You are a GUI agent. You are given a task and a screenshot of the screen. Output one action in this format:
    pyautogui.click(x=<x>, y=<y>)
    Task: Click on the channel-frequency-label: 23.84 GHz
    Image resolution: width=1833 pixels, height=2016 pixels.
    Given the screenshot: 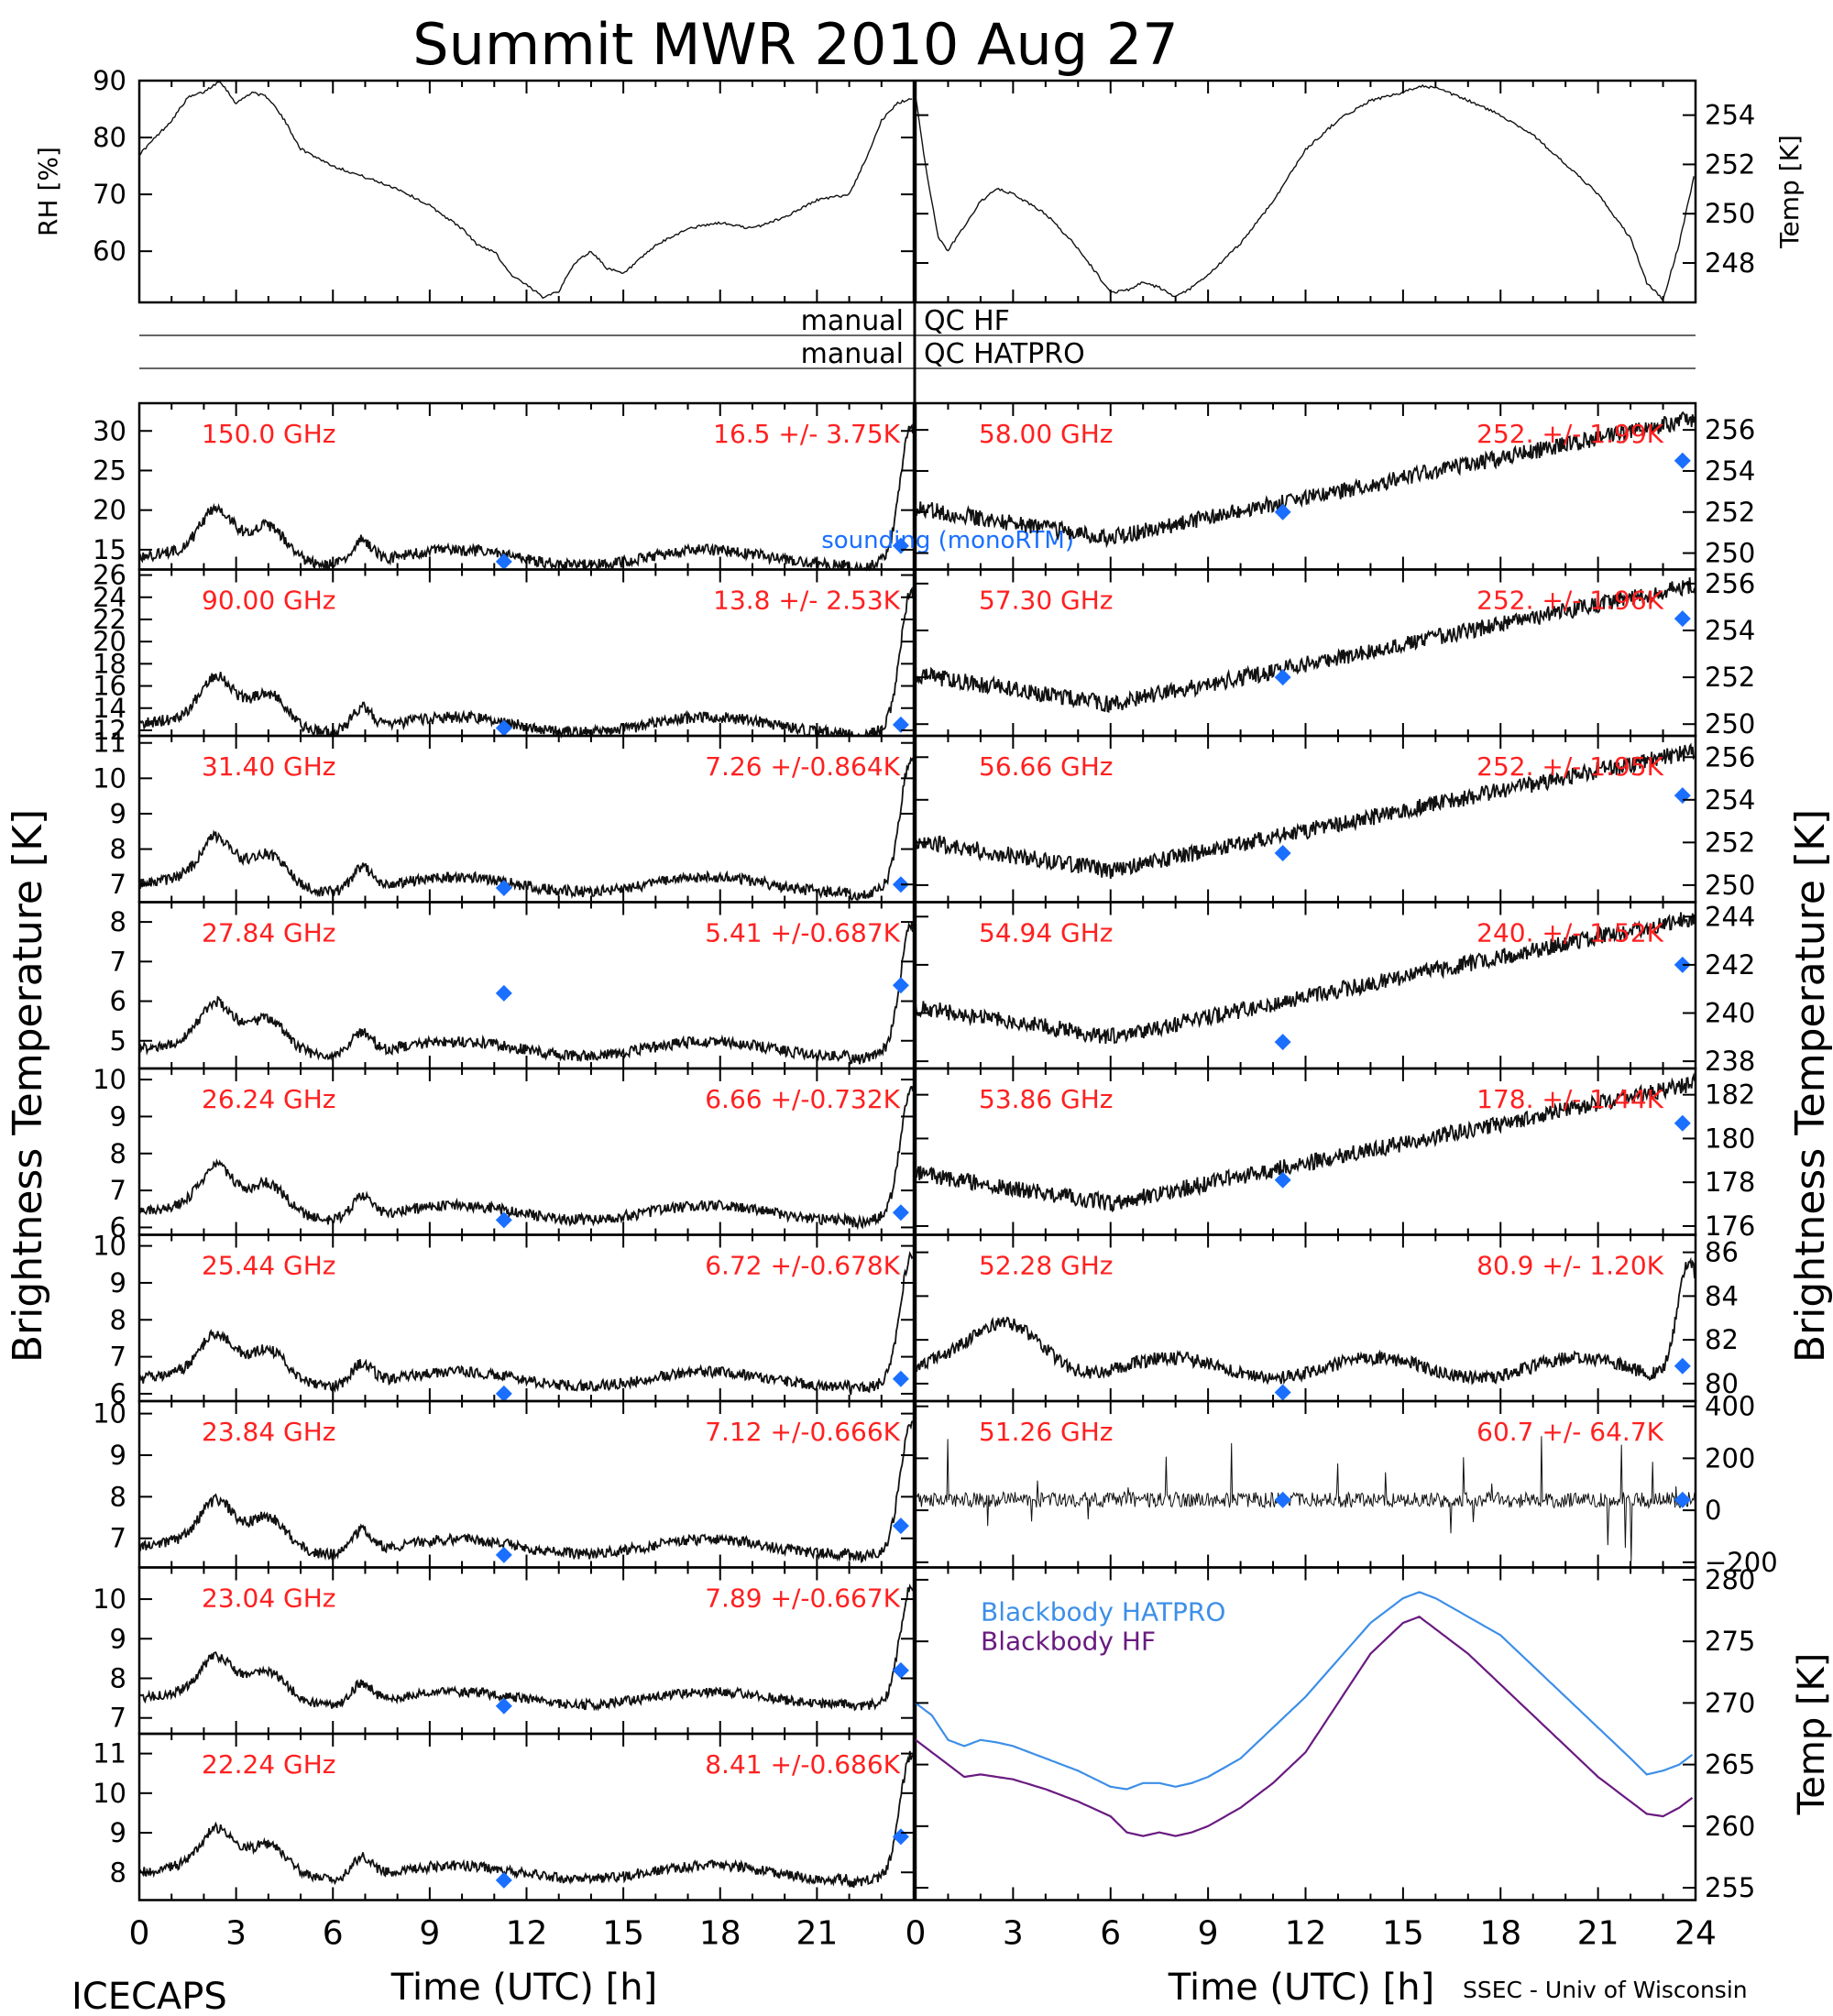 What is the action you would take?
    pyautogui.click(x=269, y=1432)
    